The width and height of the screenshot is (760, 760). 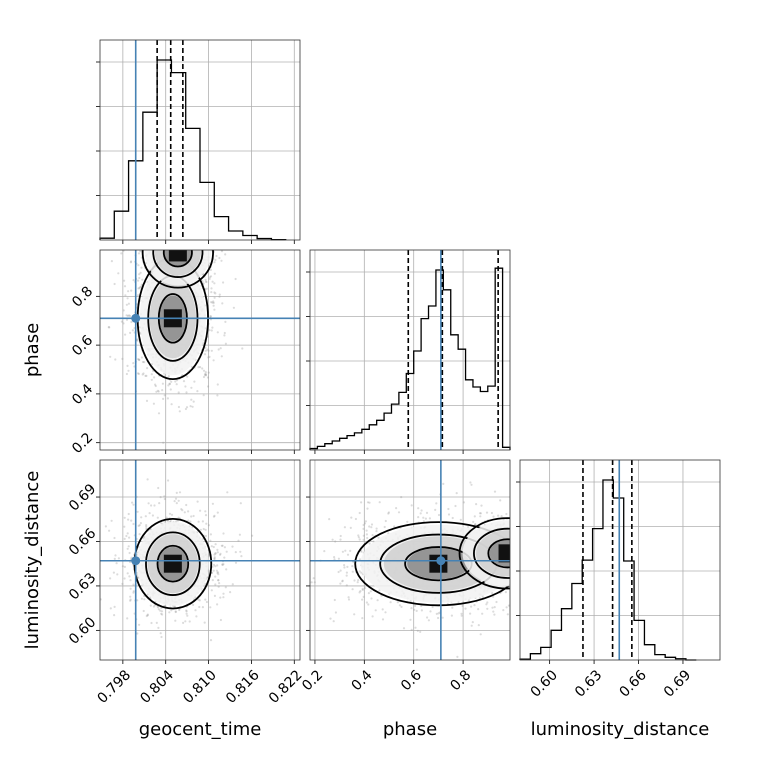 I want to click on scatter-geocent_time-phase-contour, so click(x=178, y=264).